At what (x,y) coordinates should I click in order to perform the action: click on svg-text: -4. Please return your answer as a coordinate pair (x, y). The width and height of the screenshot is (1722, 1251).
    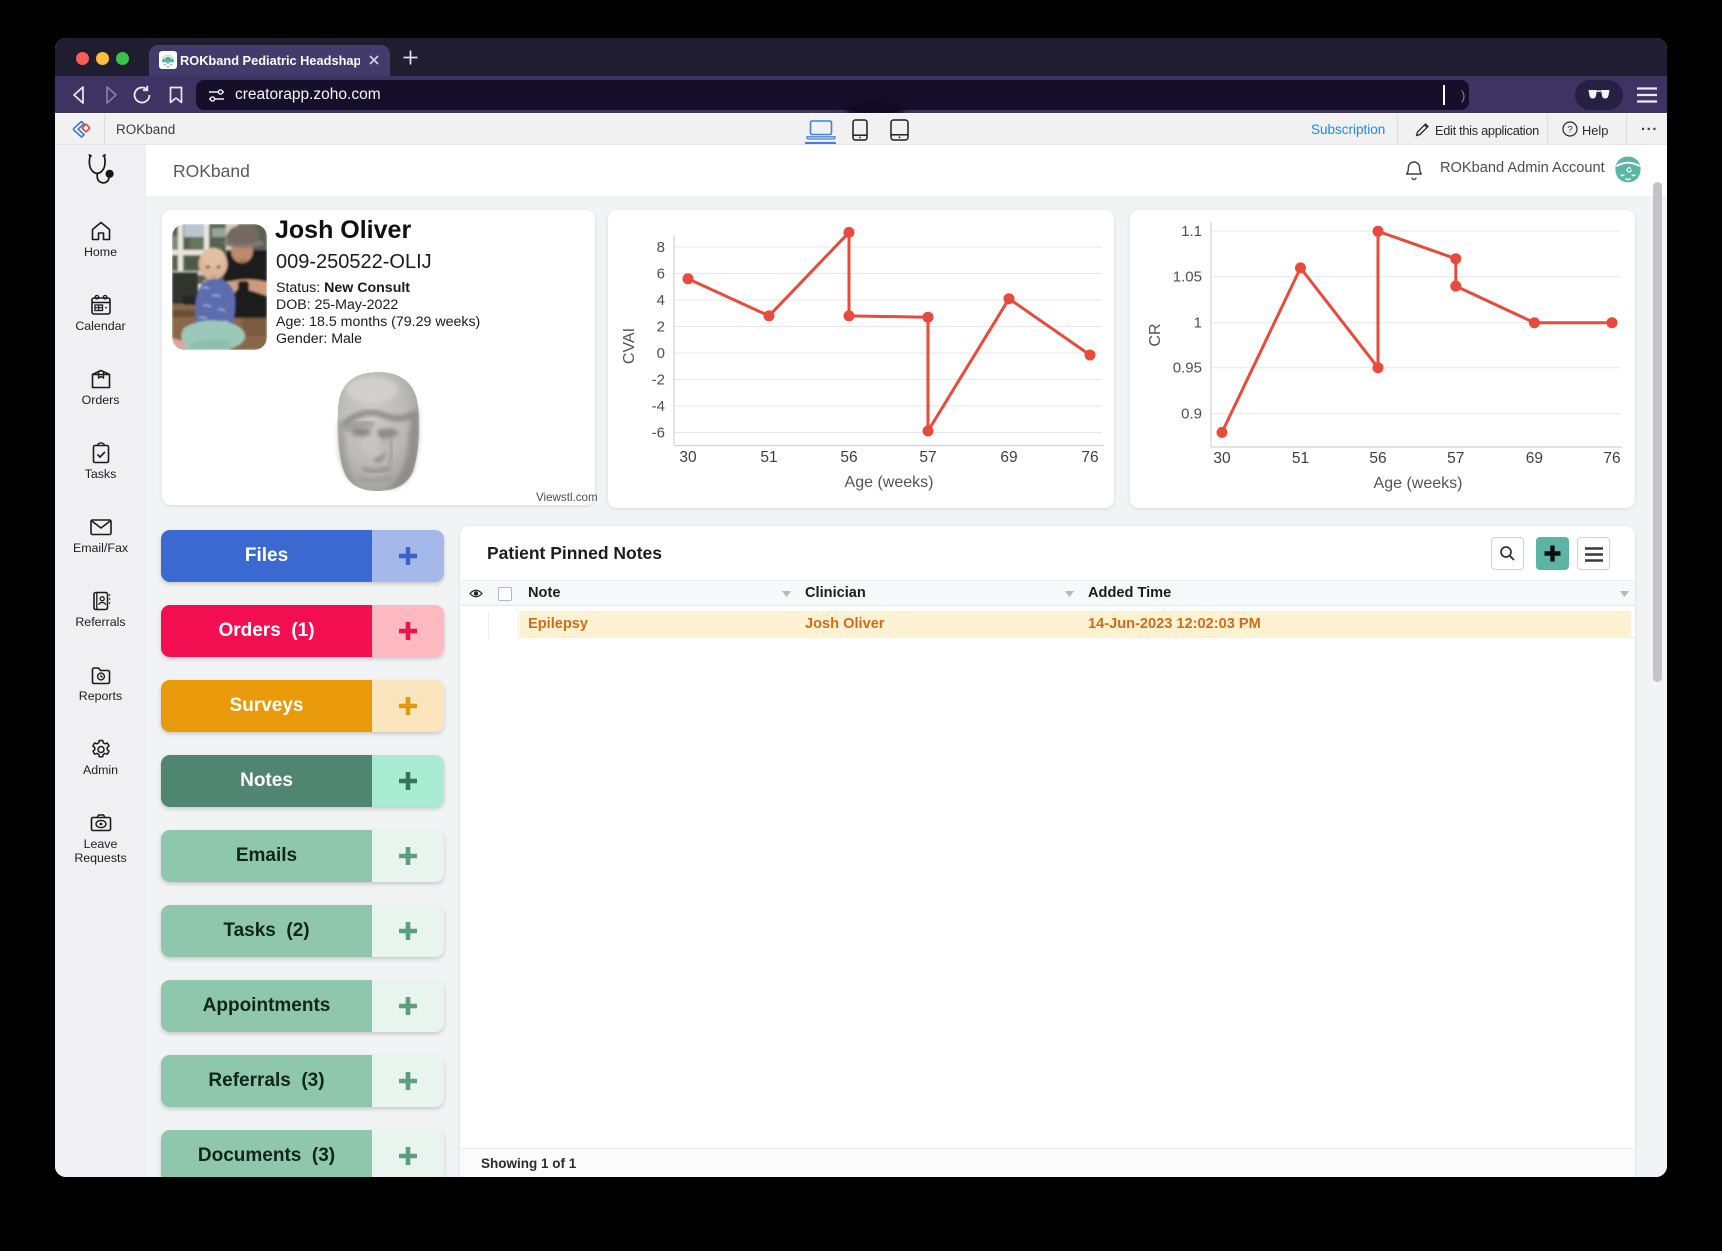
    Looking at the image, I should click on (658, 406).